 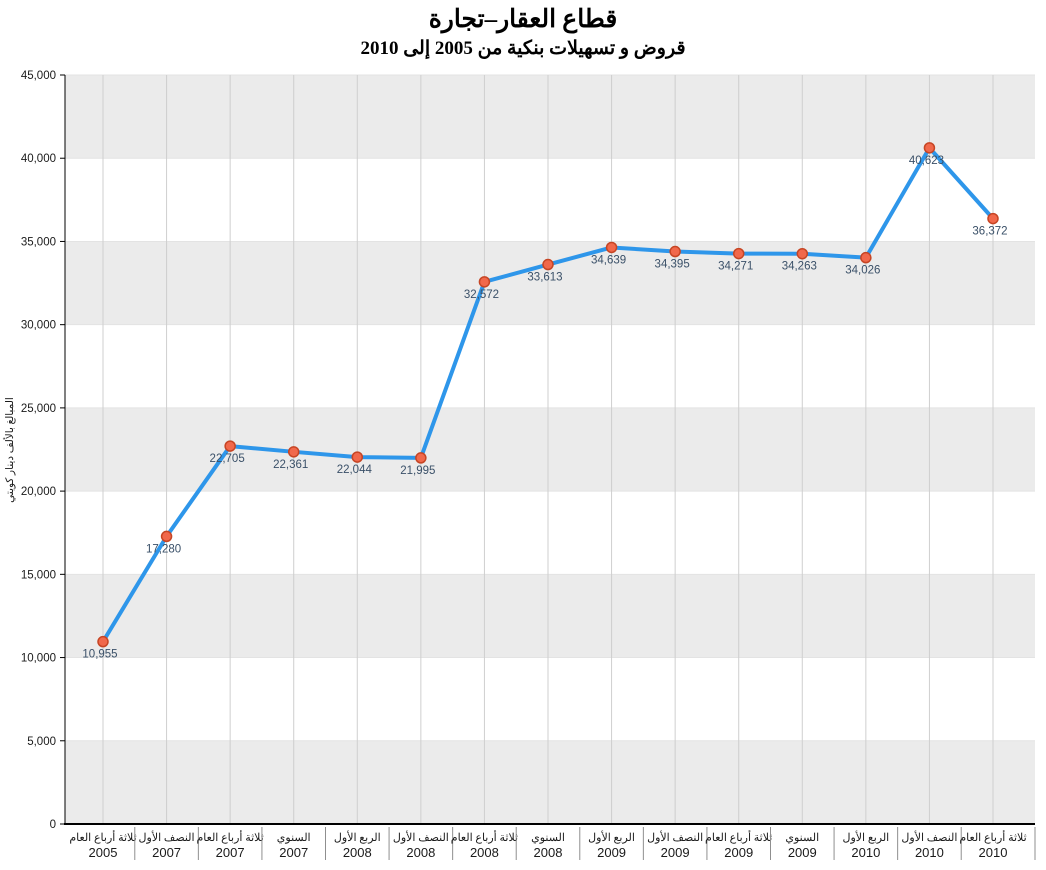 What do you see at coordinates (53, 825) in the screenshot?
I see `y-tick-label: 0` at bounding box center [53, 825].